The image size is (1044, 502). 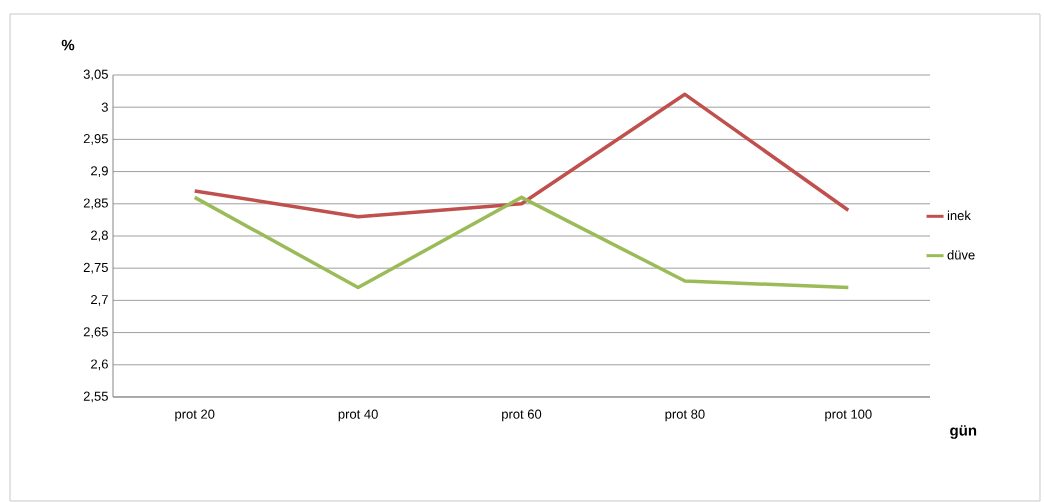 I want to click on legend-label: inek, so click(x=959, y=215).